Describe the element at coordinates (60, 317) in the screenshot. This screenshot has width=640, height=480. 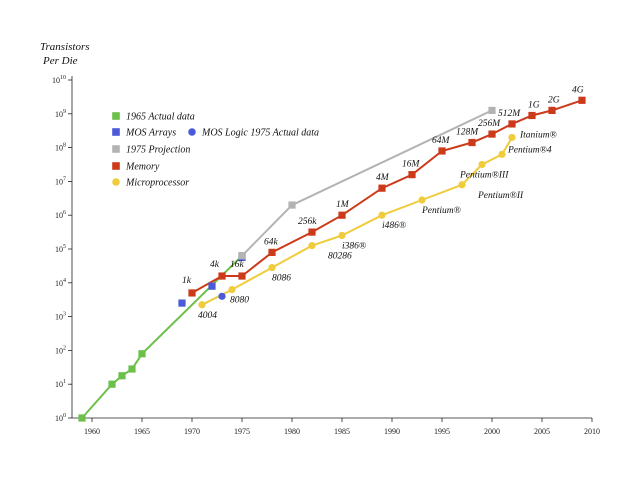
I see `y-tick-label: 10³` at that location.